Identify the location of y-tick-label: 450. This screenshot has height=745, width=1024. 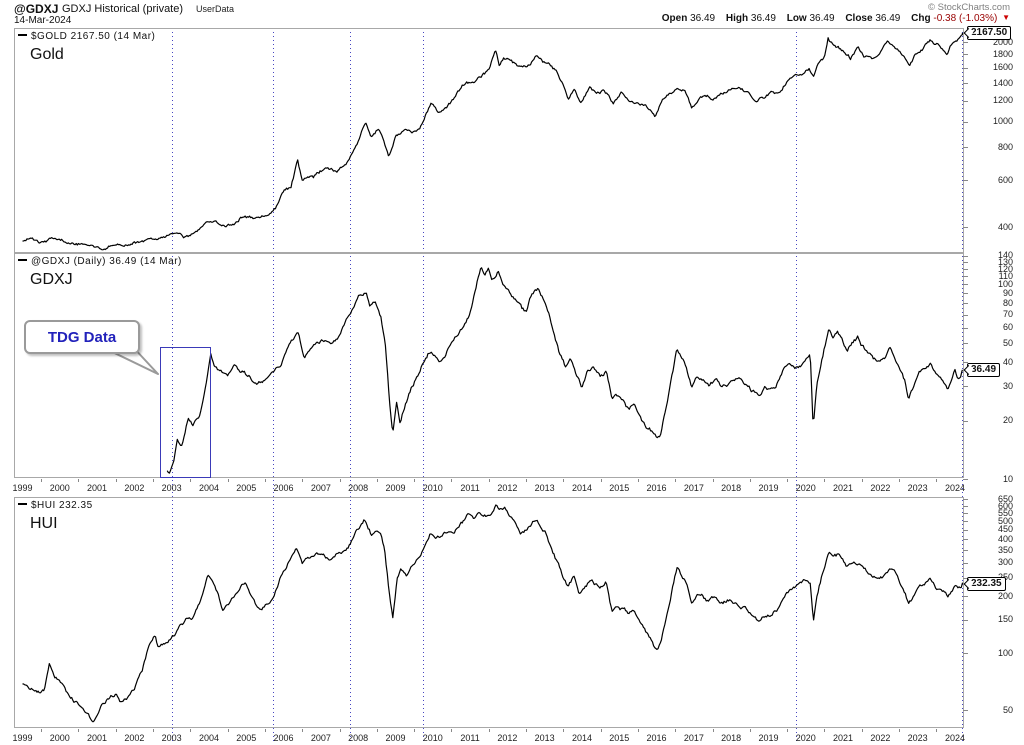
(1005, 529).